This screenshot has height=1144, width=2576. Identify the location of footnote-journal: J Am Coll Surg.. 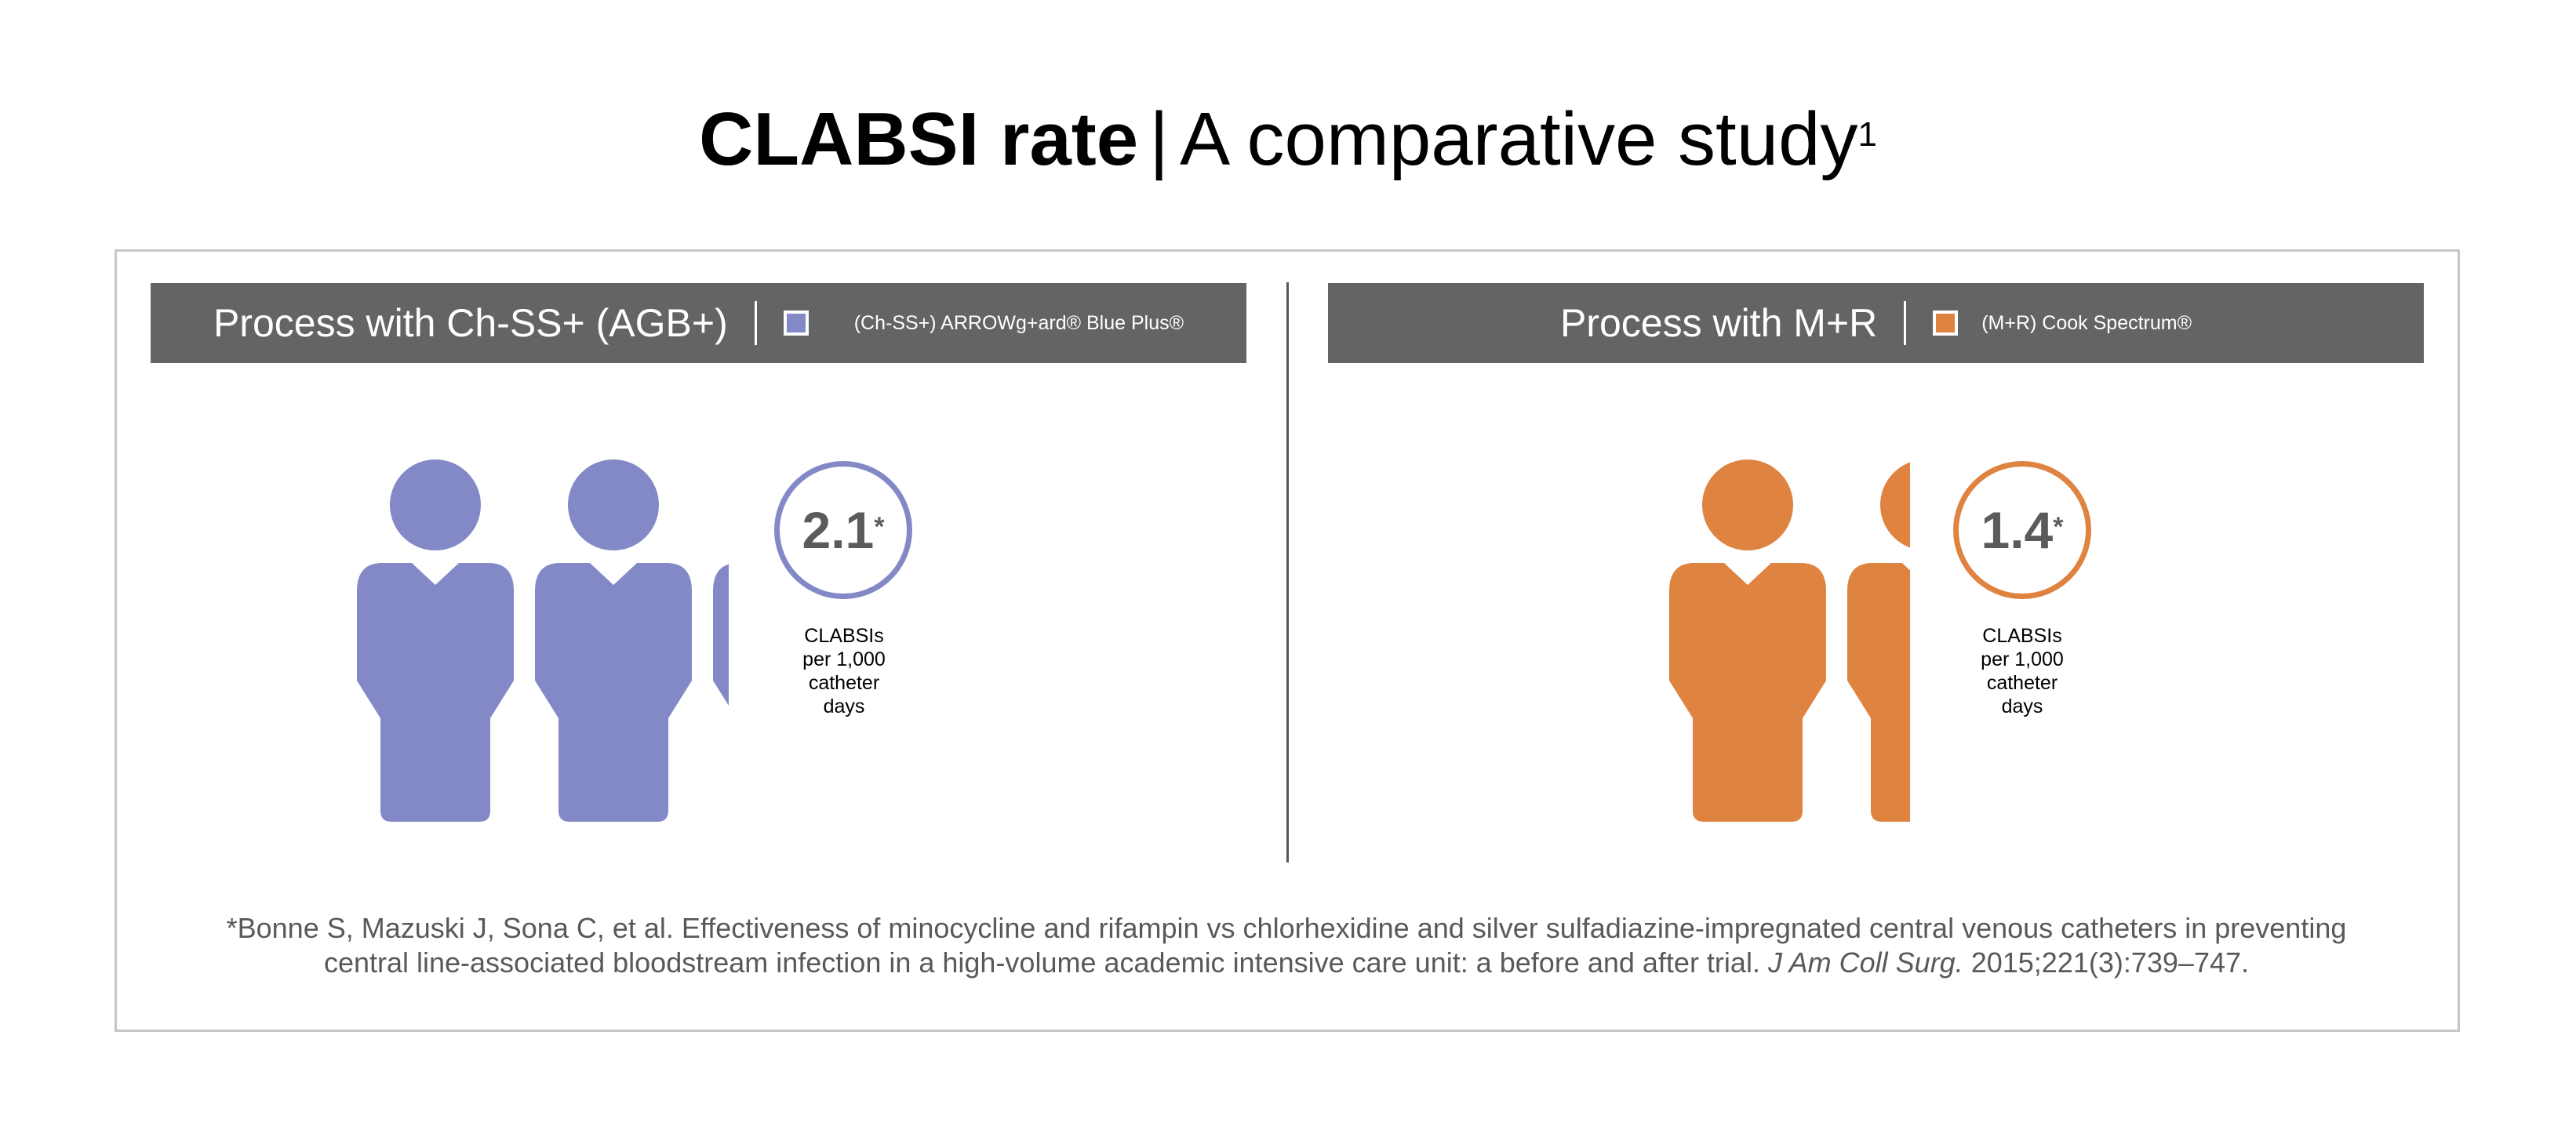
(1865, 963).